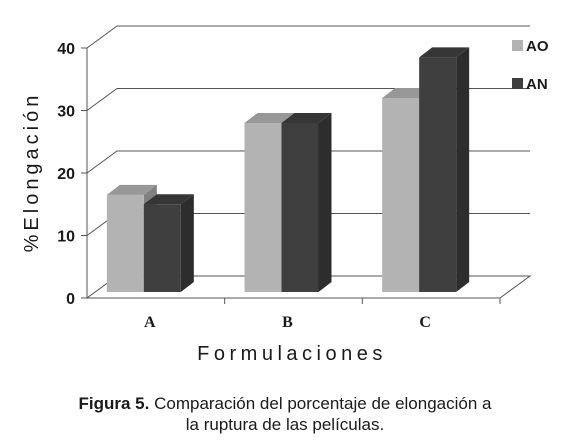 Image resolution: width=570 pixels, height=446 pixels. I want to click on bar-top-AN-B, so click(306, 118).